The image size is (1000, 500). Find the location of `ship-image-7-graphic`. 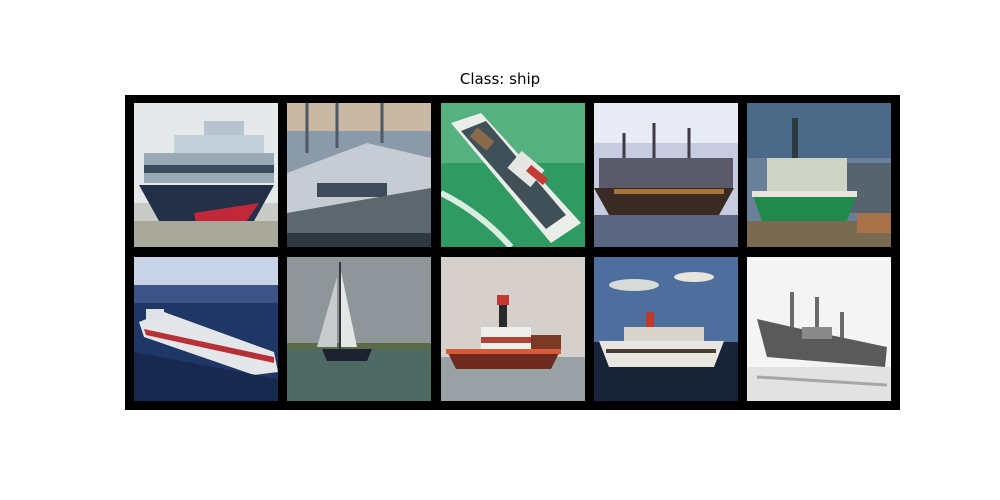

ship-image-7-graphic is located at coordinates (359, 329).